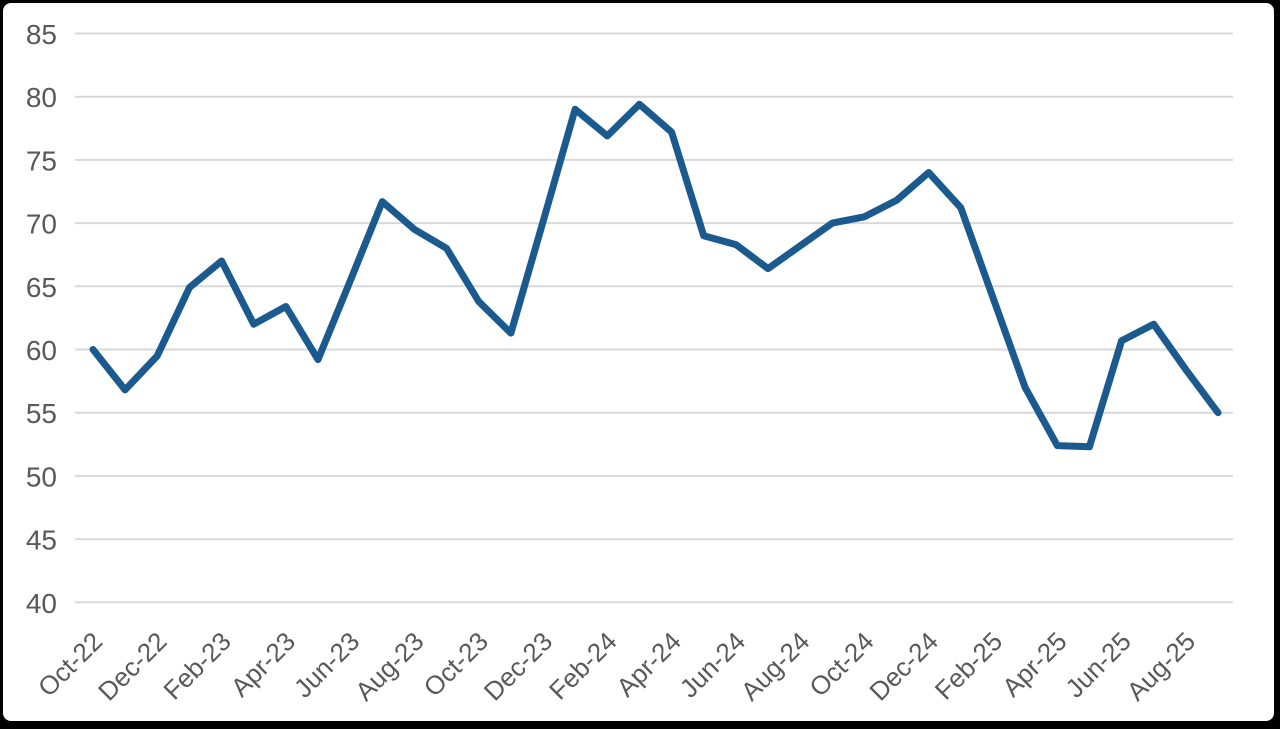 This screenshot has width=1280, height=729. Describe the element at coordinates (41, 413) in the screenshot. I see `y-axis-tick-label: 55` at that location.